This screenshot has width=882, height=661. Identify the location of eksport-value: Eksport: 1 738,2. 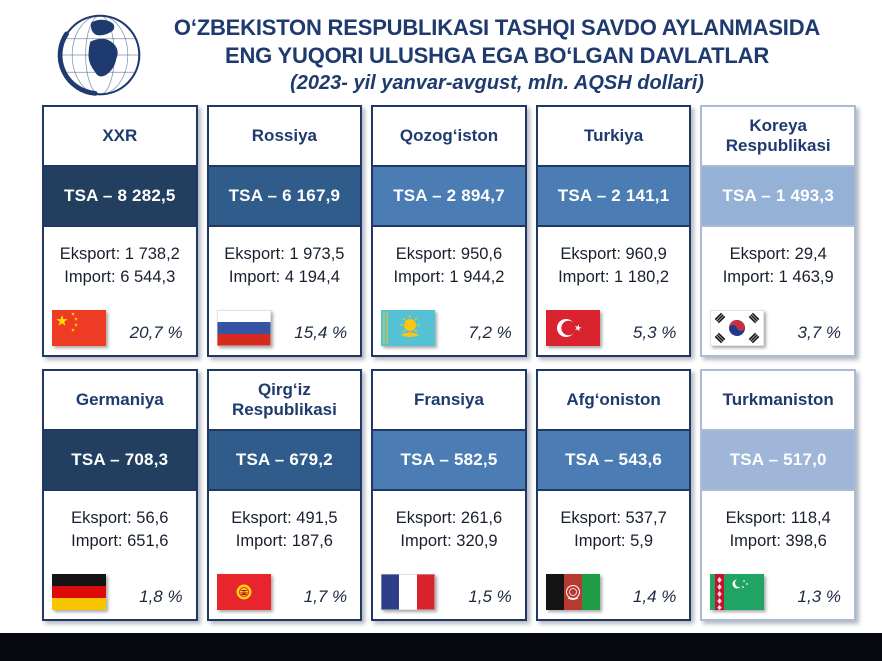
(119, 254).